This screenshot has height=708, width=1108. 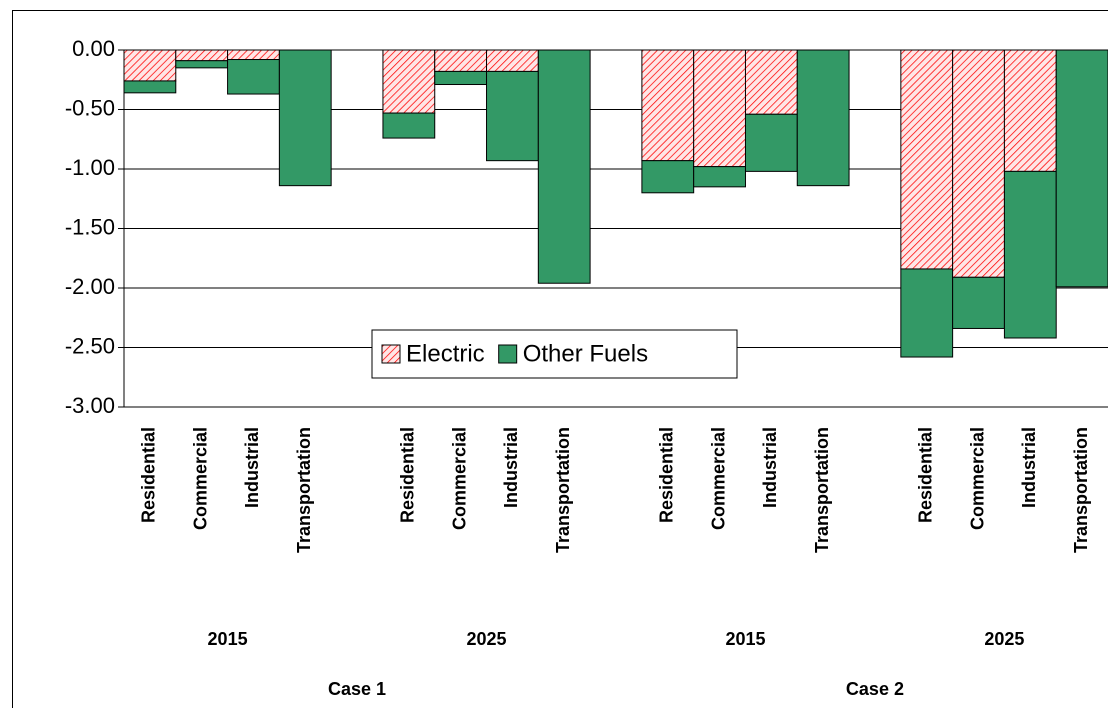 What do you see at coordinates (90, 345) in the screenshot?
I see `y-tick-label: -2.50` at bounding box center [90, 345].